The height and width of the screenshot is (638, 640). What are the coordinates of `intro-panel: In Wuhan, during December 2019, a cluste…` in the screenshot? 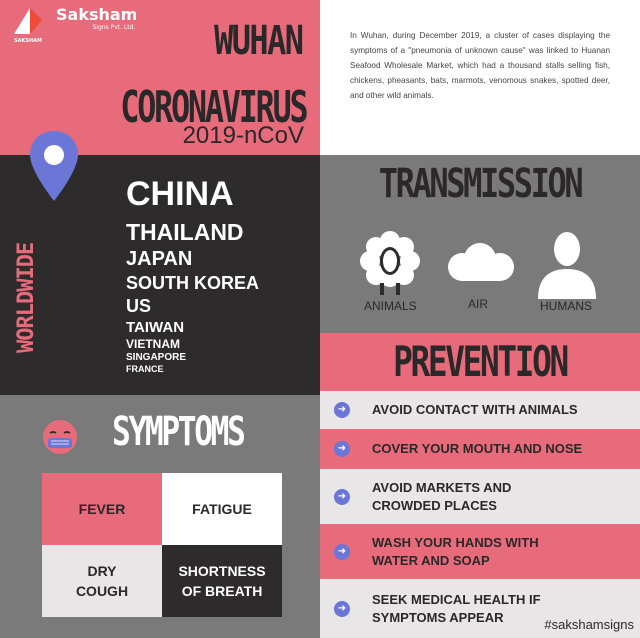 It's located at (480, 77).